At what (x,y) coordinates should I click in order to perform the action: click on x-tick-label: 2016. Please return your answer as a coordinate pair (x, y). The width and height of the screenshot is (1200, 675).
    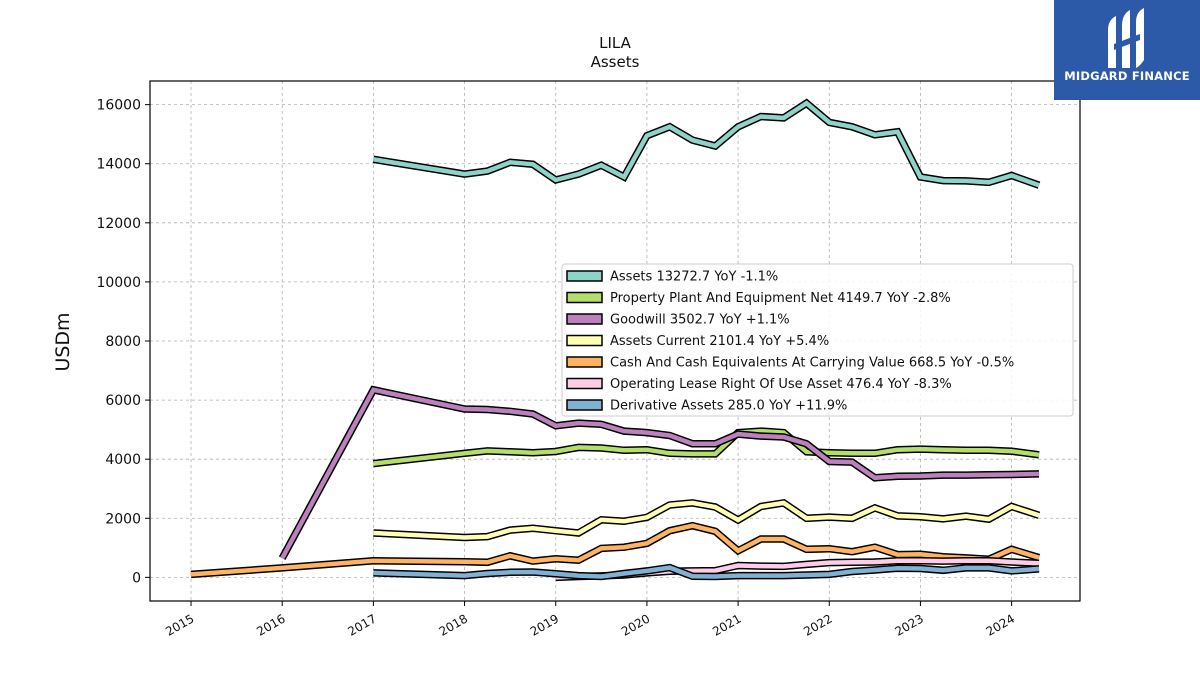
    Looking at the image, I should click on (270, 624).